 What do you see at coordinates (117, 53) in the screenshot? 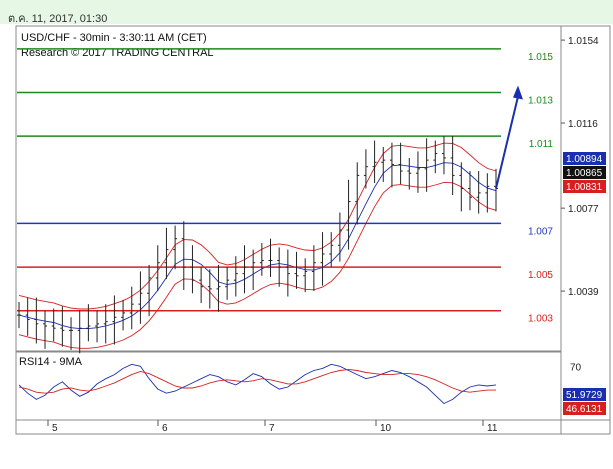
I see `chart-subtitle: Research © 2017 TRADING CENTRAL` at bounding box center [117, 53].